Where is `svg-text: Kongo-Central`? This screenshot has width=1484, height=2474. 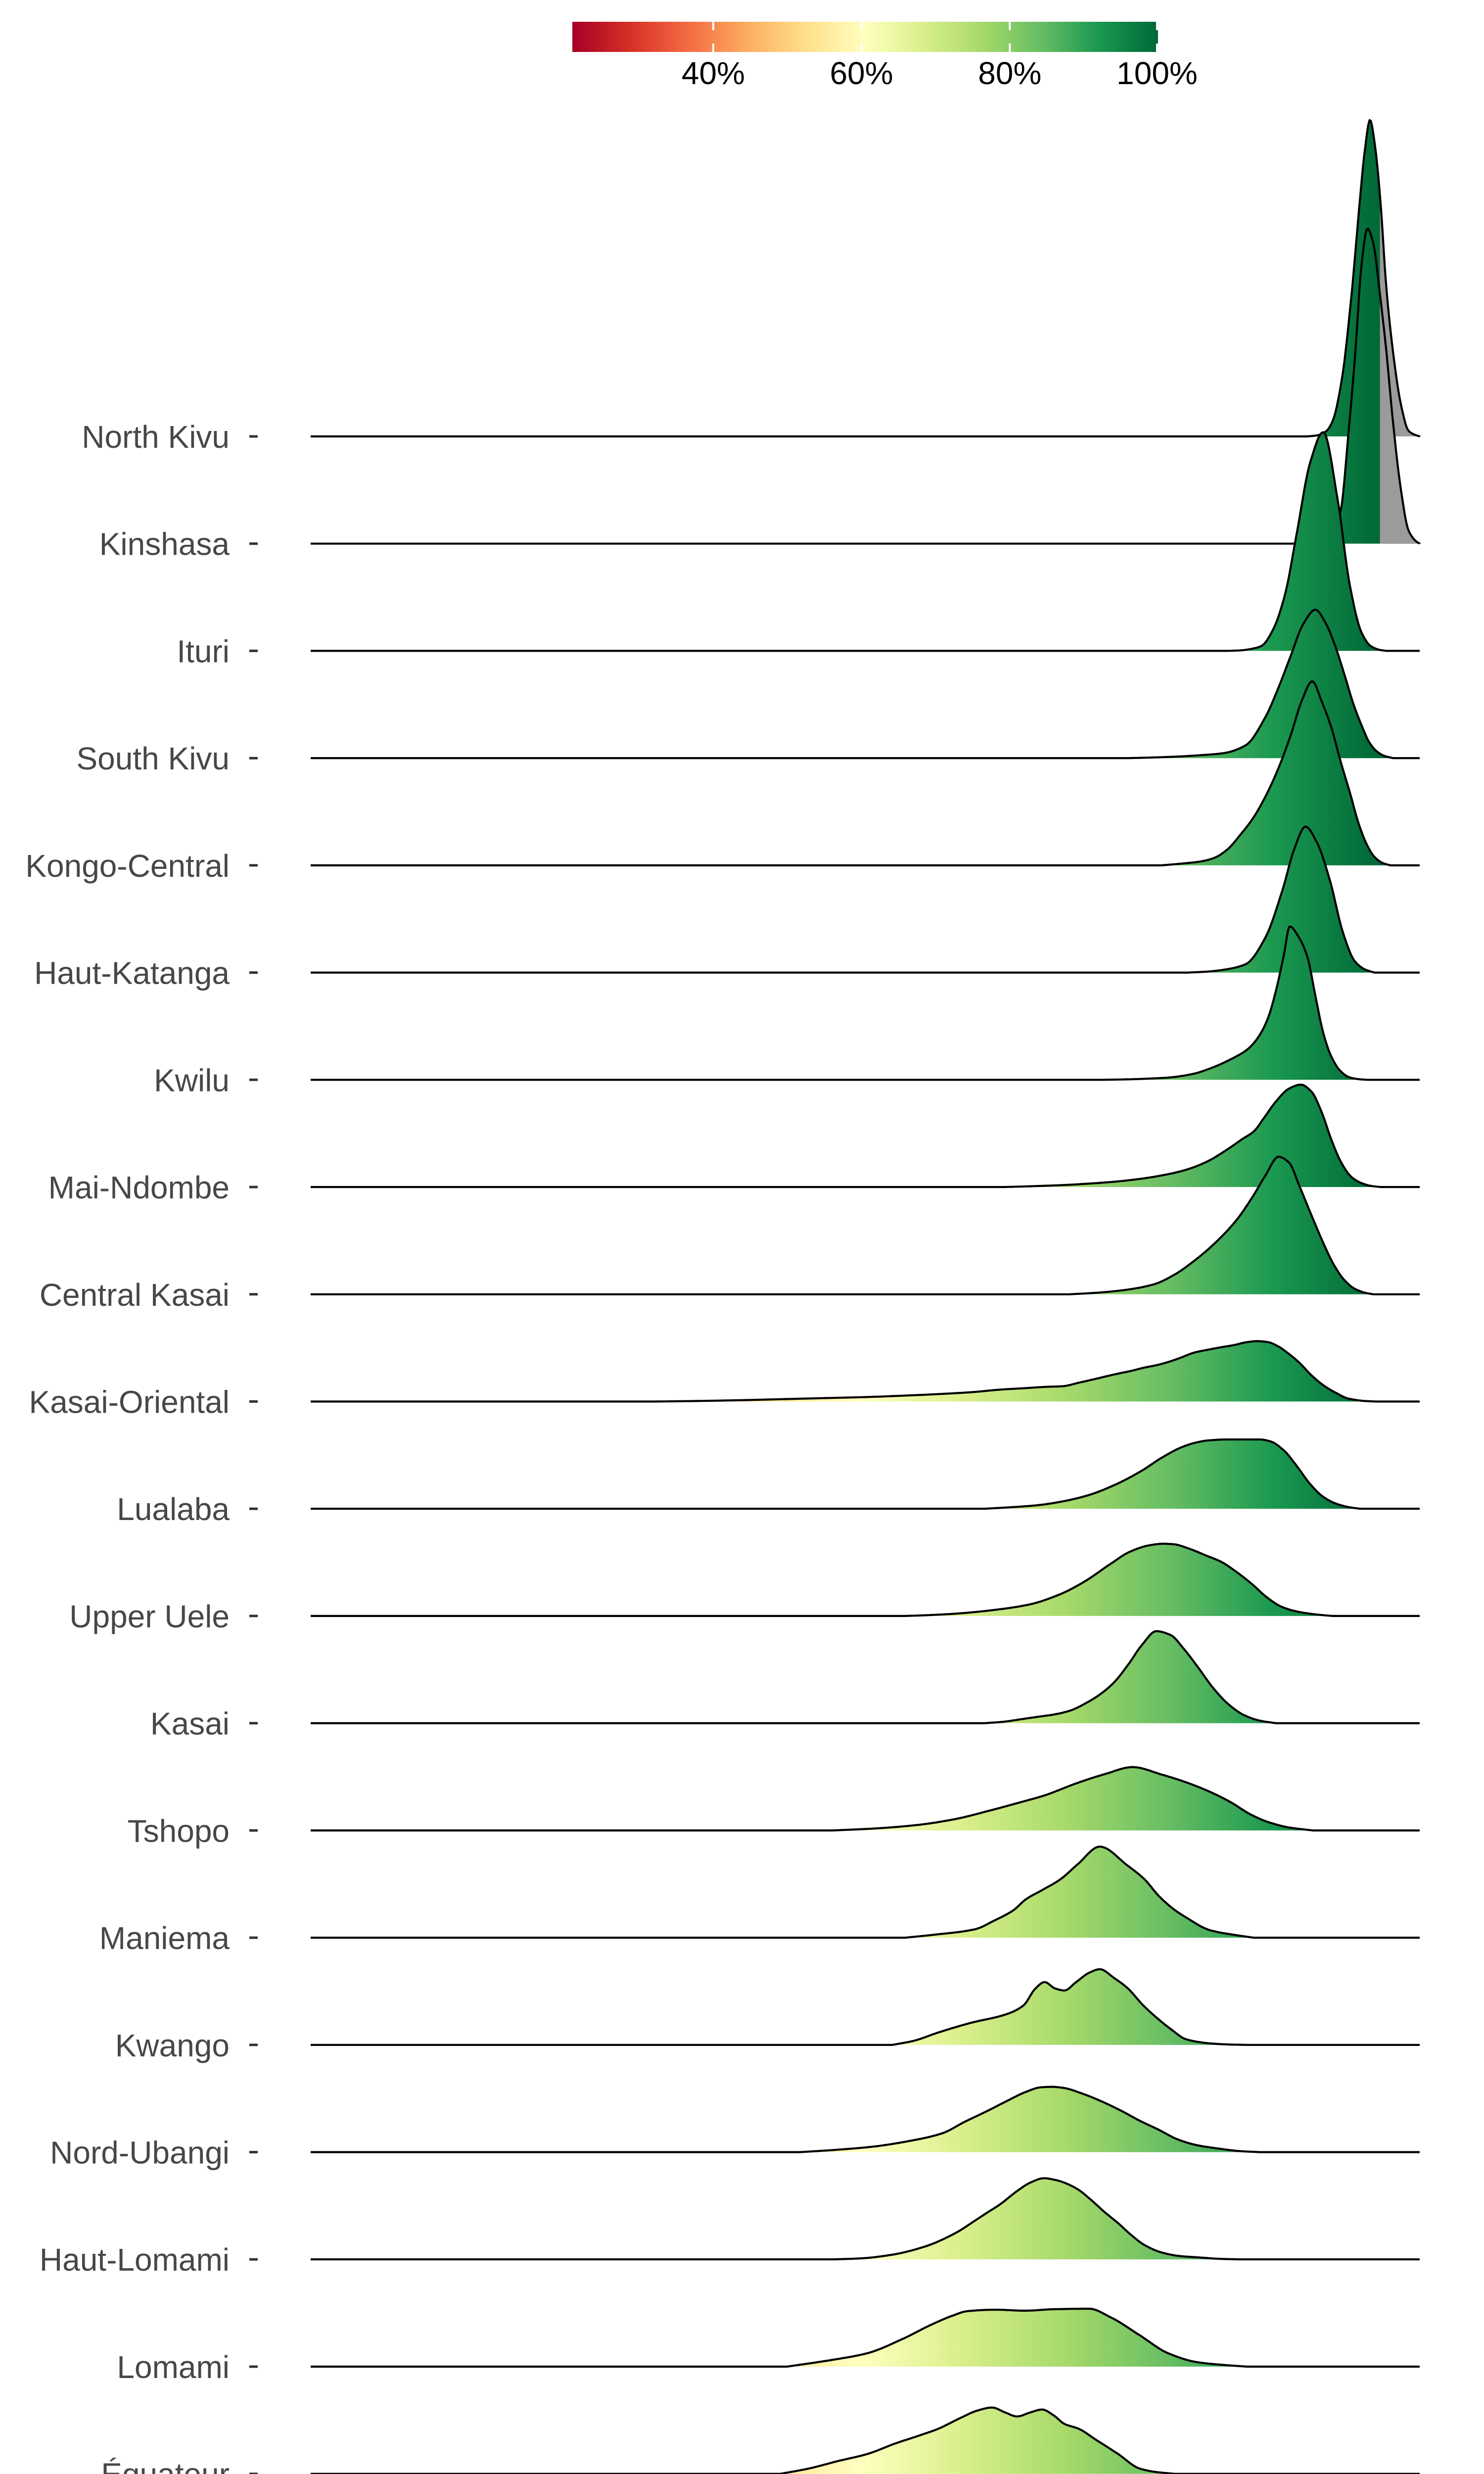
svg-text: Kongo-Central is located at coordinates (127, 866).